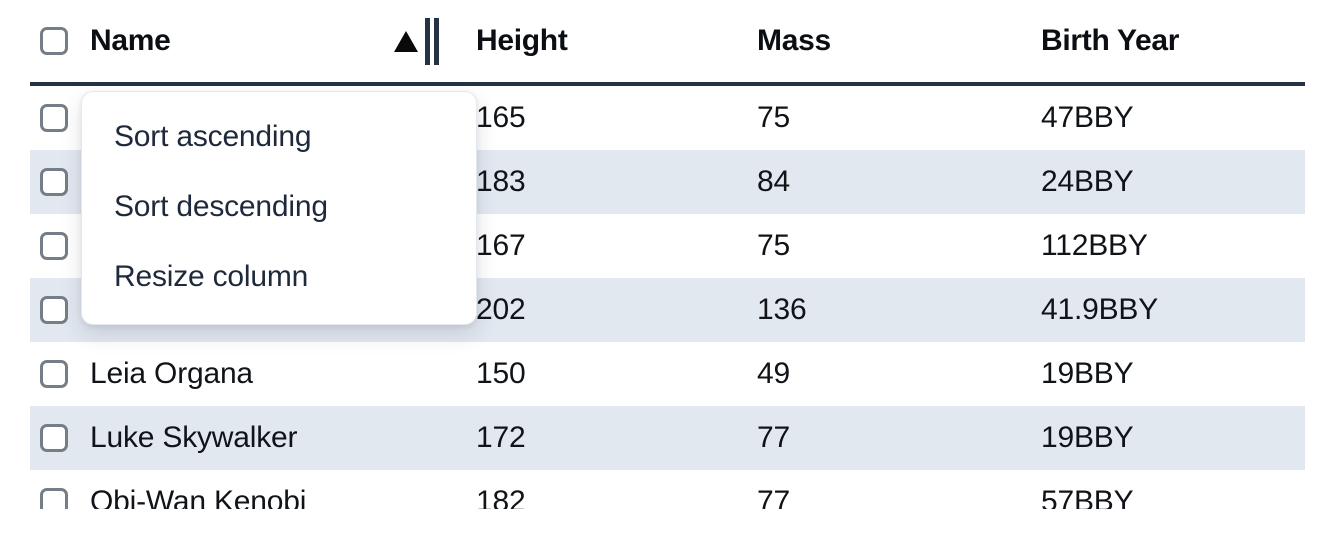 This screenshot has width=1330, height=536. What do you see at coordinates (501, 181) in the screenshot?
I see `cell-height: 183` at bounding box center [501, 181].